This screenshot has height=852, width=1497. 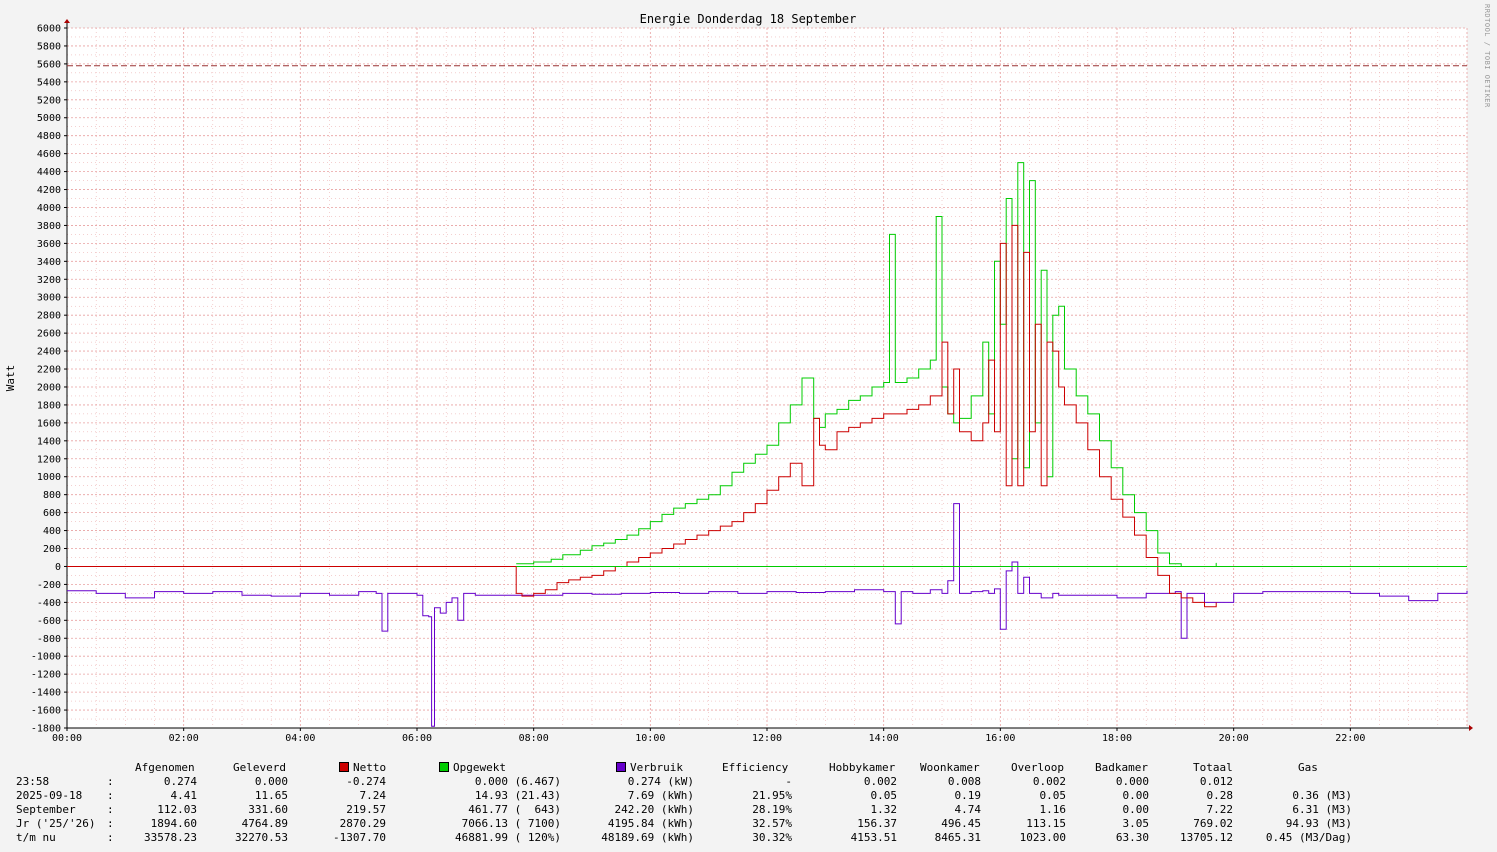 What do you see at coordinates (1308, 837) in the screenshot?
I see `table-cell: 0.45 (M3/Dag)` at bounding box center [1308, 837].